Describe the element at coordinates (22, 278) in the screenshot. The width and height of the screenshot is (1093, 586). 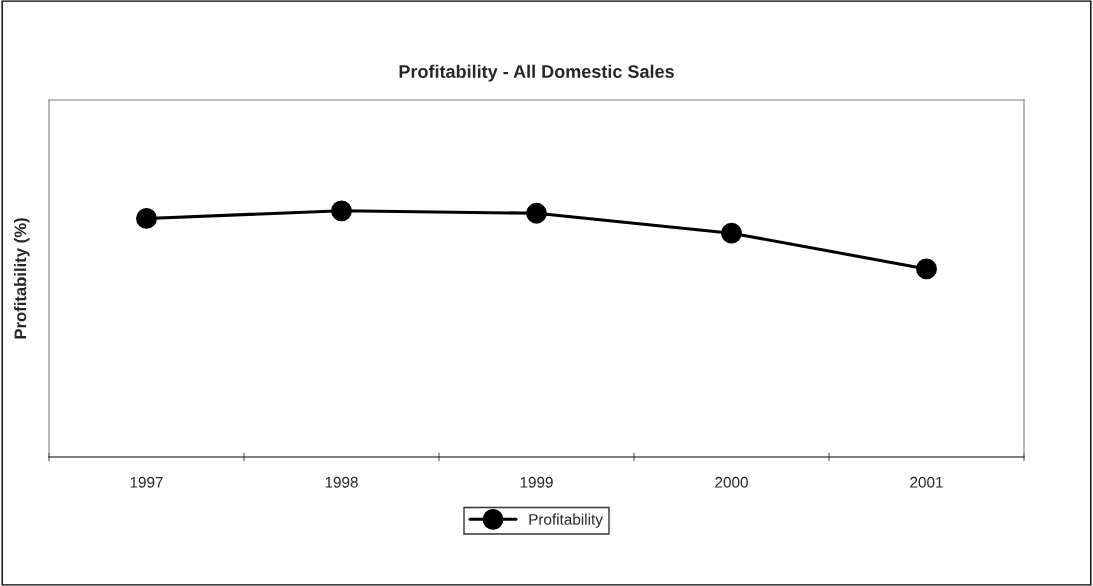
I see `y-axis-title: Profitability (%)` at that location.